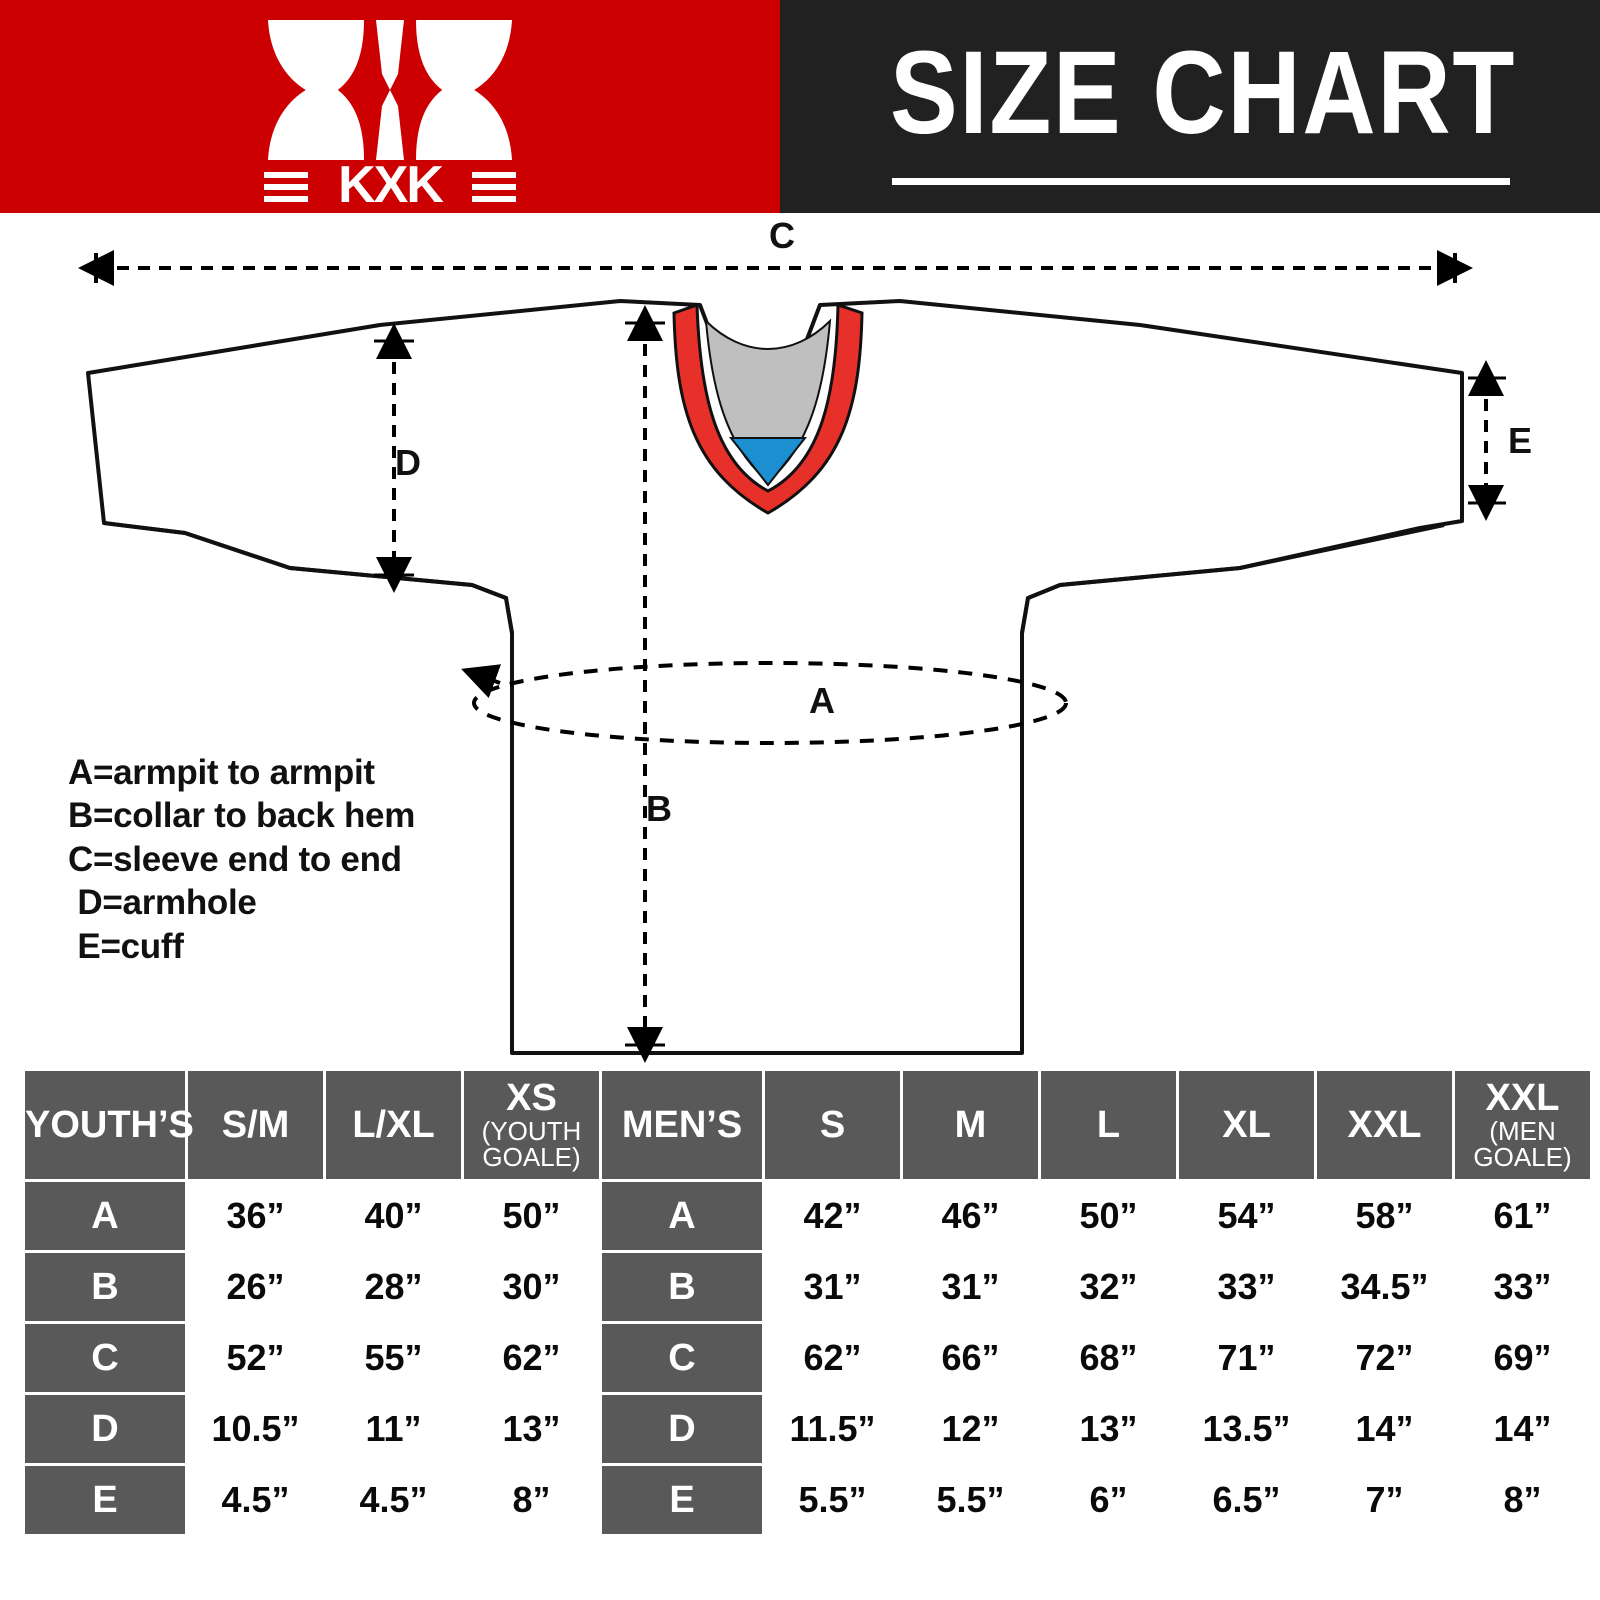 This screenshot has width=1600, height=1600. What do you see at coordinates (1108, 1429) in the screenshot?
I see `cell-mens-d-2: 13”` at bounding box center [1108, 1429].